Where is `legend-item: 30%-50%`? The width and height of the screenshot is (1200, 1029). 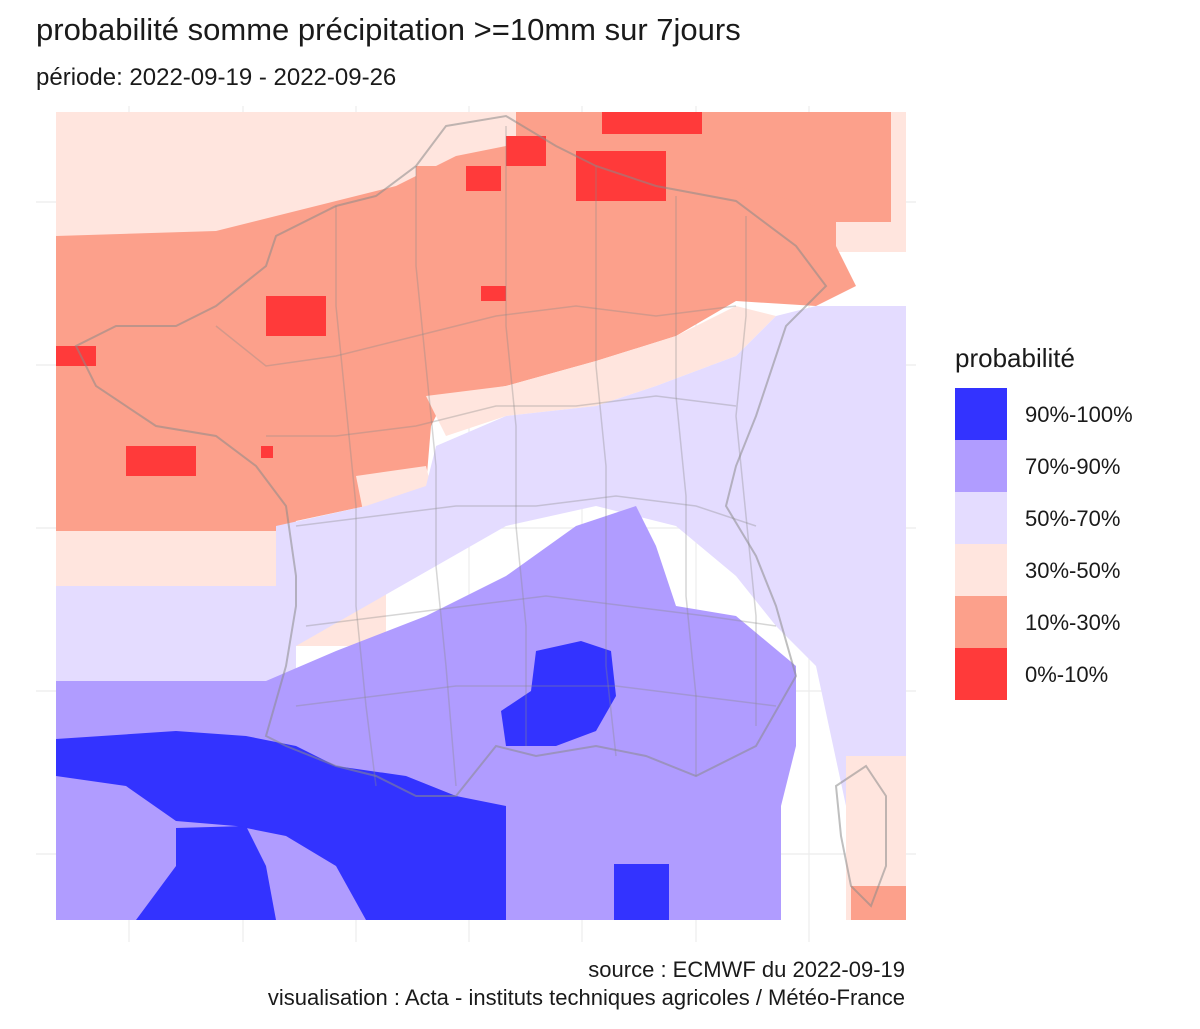
legend-item: 30%-50% is located at coordinates (1065, 570).